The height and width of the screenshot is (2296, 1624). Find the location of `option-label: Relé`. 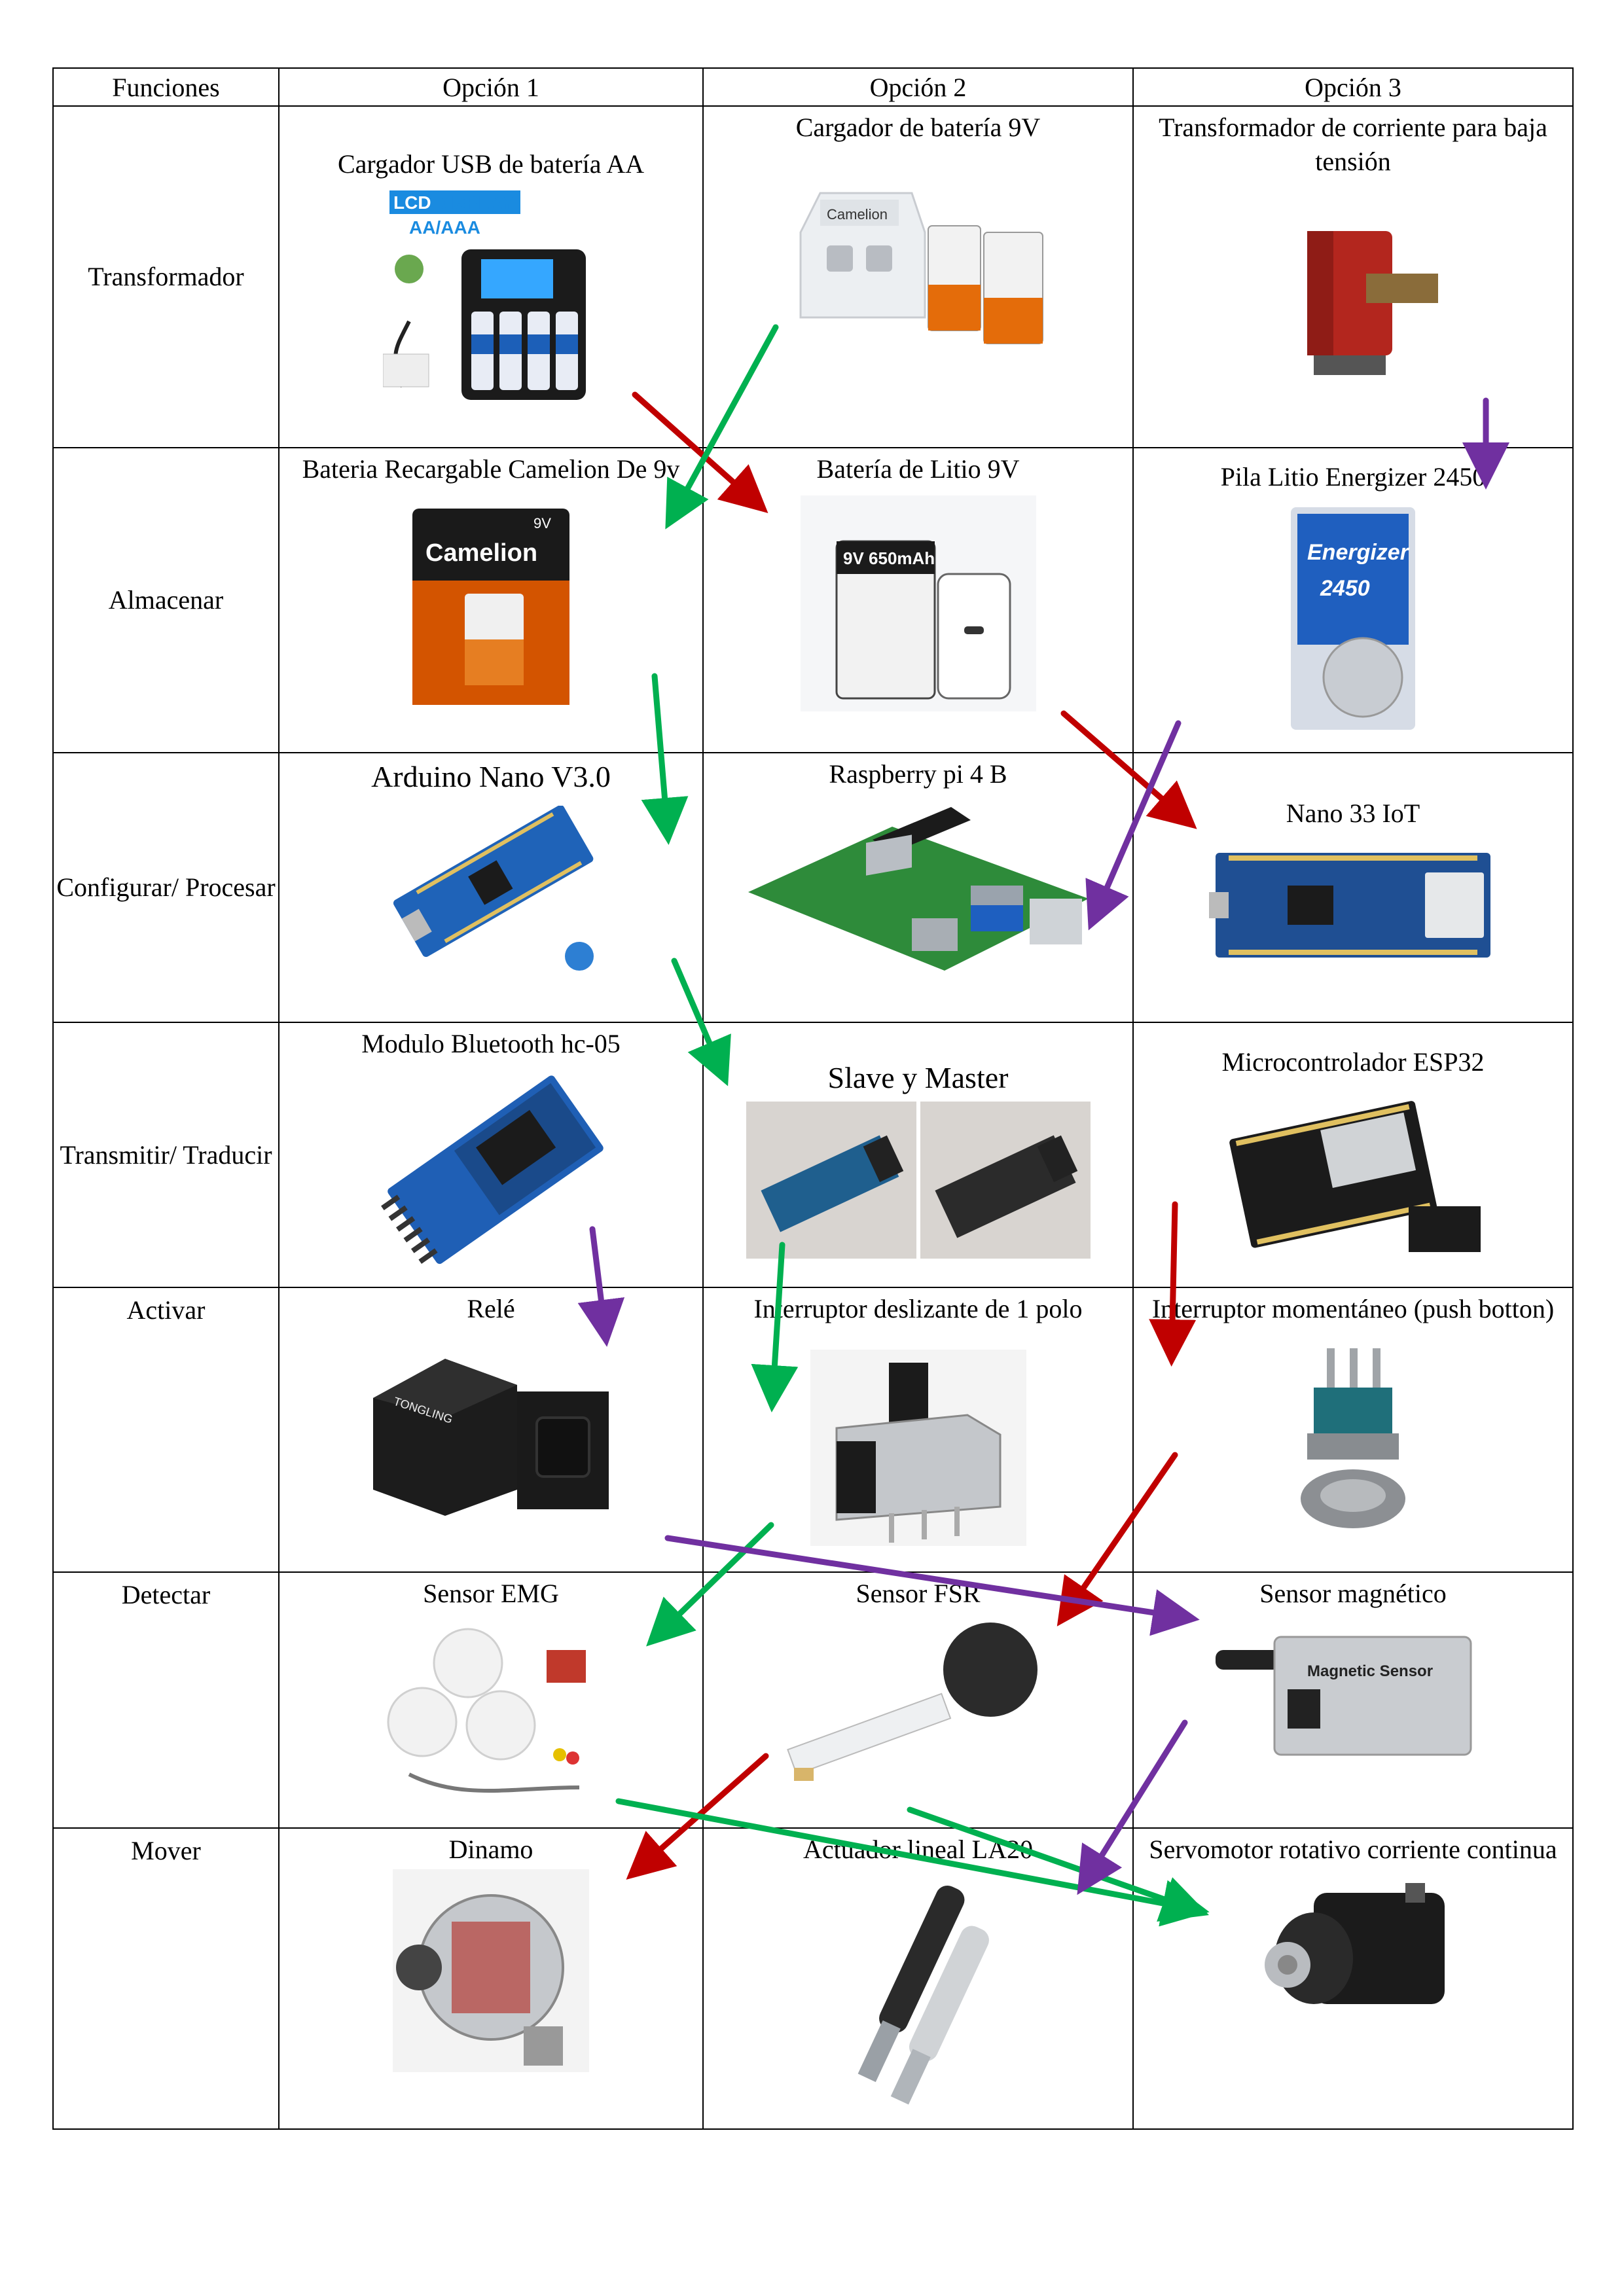

option-label: Relé is located at coordinates (491, 1309).